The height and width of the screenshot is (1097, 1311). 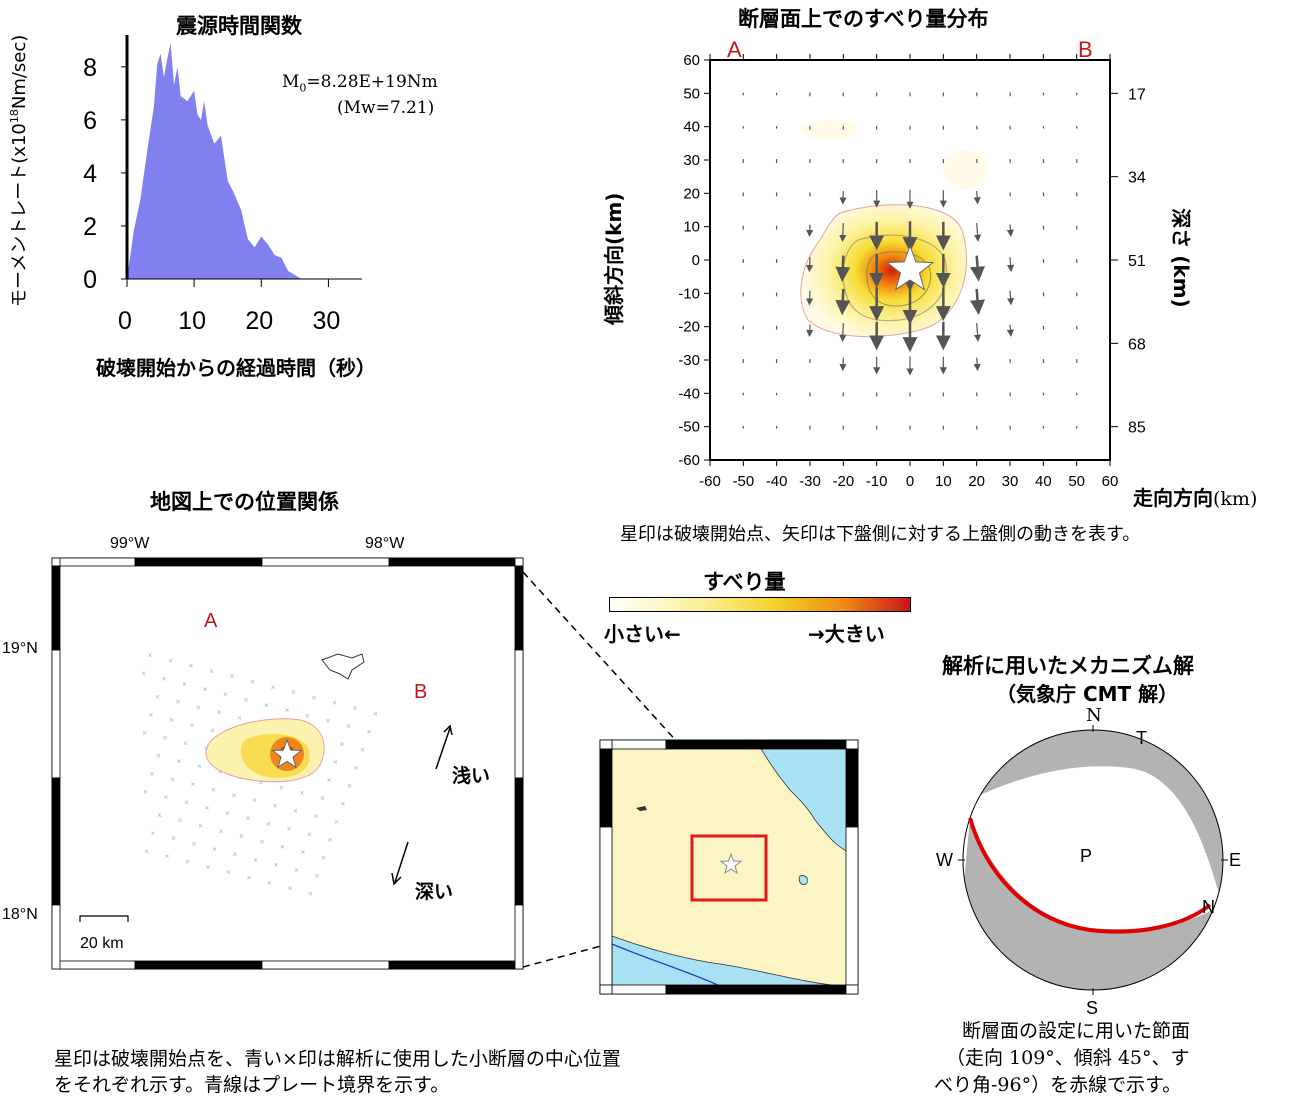 What do you see at coordinates (1141, 738) in the screenshot?
I see `mech-t-axis: T` at bounding box center [1141, 738].